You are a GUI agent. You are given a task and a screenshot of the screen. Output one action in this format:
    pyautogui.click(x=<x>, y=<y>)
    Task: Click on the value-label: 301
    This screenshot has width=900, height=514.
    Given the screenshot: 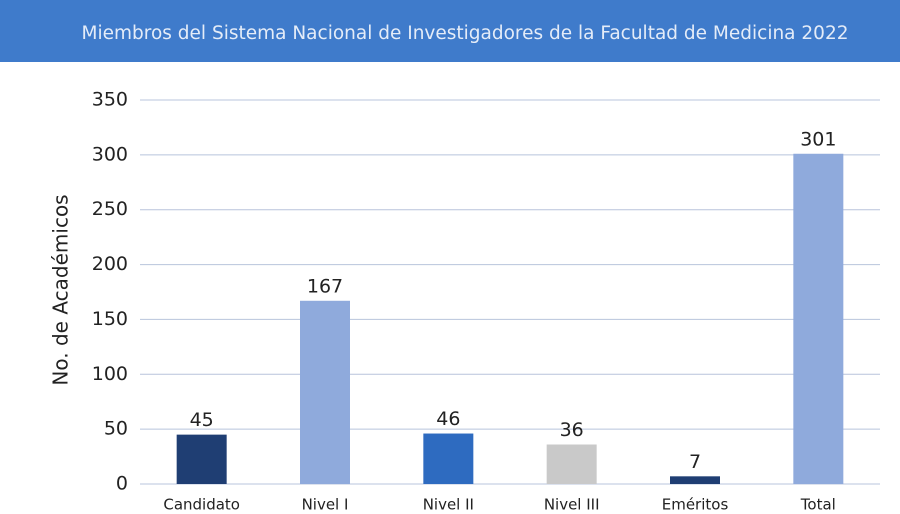 What is the action you would take?
    pyautogui.click(x=818, y=139)
    